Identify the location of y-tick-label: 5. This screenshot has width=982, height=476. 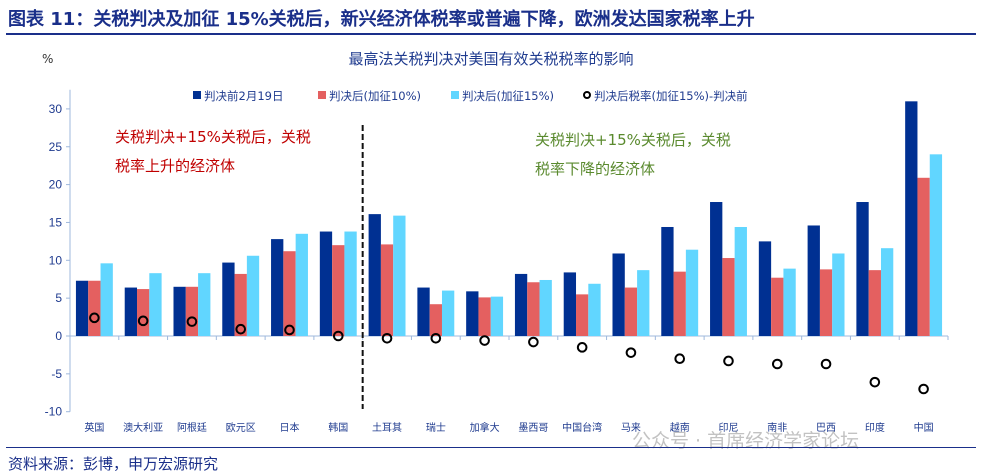
(58, 298).